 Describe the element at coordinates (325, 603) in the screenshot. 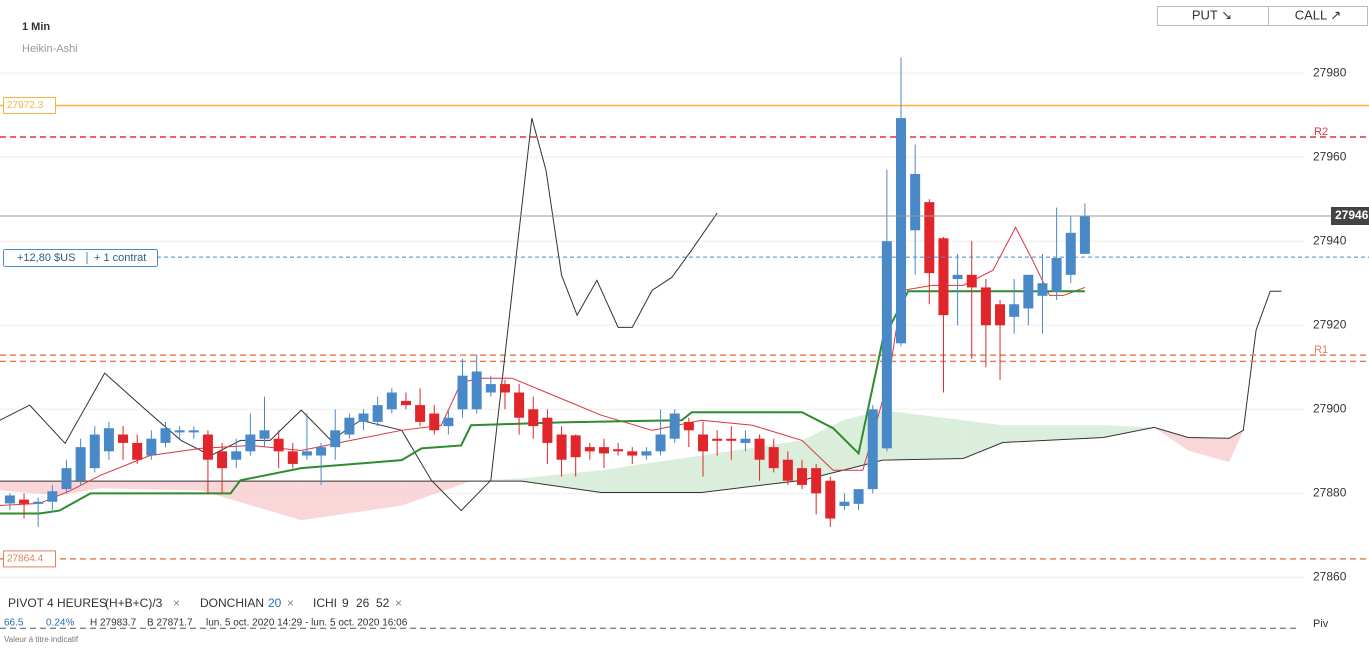

I see `indicator-name: ICHI` at that location.